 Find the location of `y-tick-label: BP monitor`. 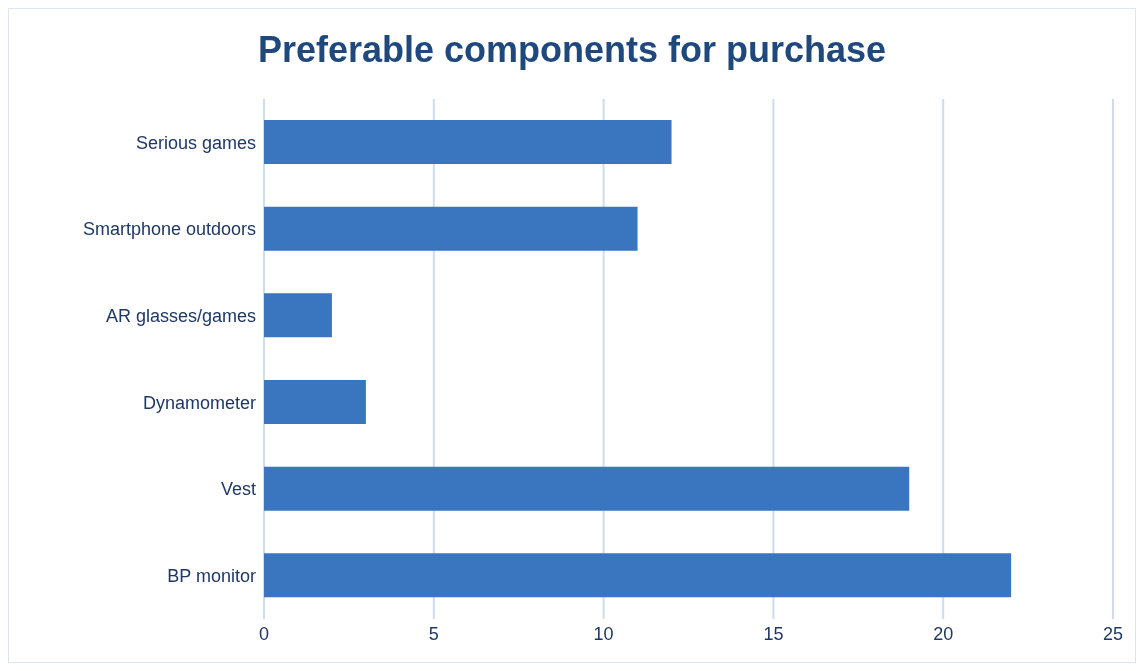

y-tick-label: BP monitor is located at coordinates (211, 576).